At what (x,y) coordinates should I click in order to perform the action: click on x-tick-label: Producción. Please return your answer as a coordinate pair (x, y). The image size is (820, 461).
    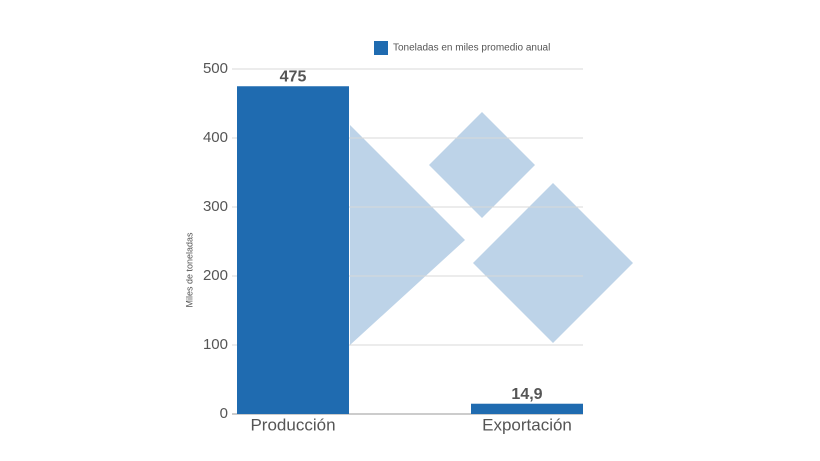
    Looking at the image, I should click on (292, 424).